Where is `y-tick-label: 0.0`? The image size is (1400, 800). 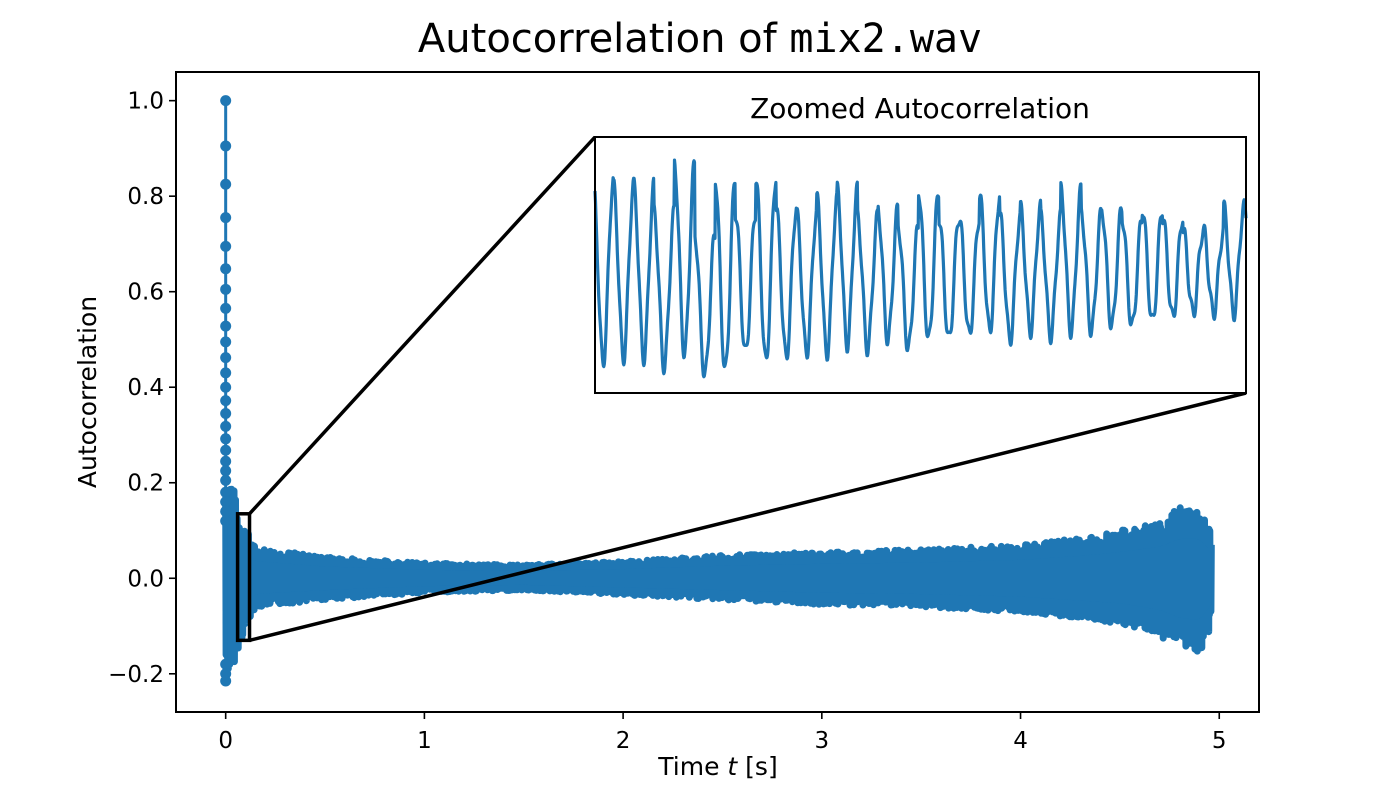 y-tick-label: 0.0 is located at coordinates (145, 579).